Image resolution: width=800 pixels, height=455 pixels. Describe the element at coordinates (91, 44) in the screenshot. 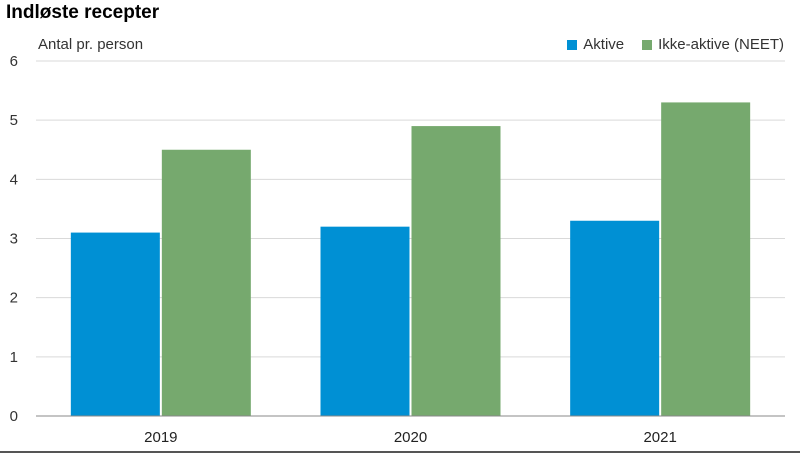

I see `y-axis-label: Antal pr. person` at that location.